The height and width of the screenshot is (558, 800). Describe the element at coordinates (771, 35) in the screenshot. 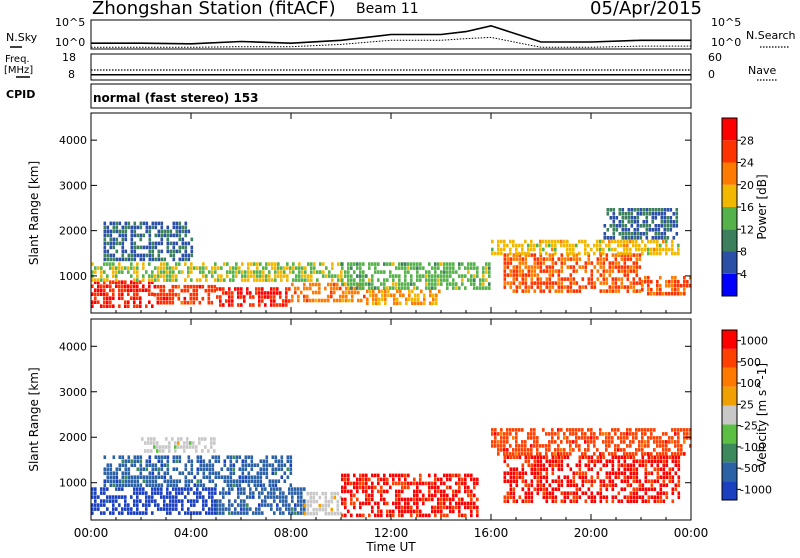

I see `nsearch-label: N.Search` at that location.